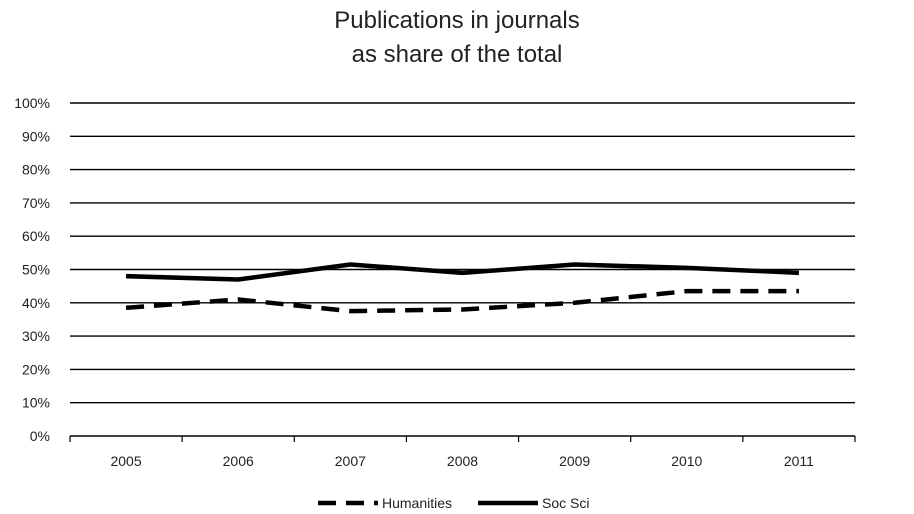  I want to click on legend-label: Soc Sci, so click(565, 503).